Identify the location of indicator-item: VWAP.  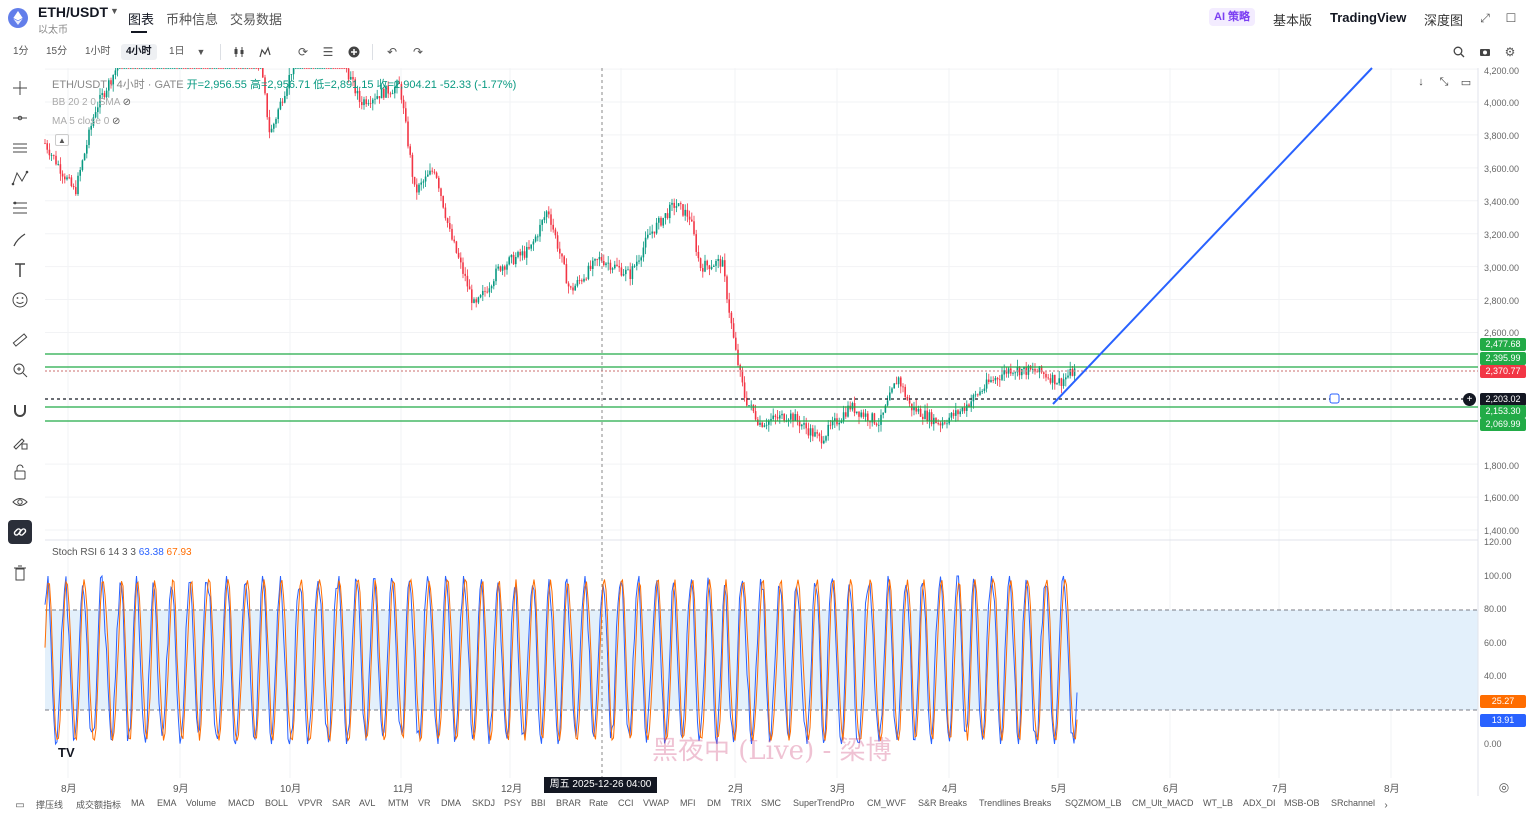
(656, 803).